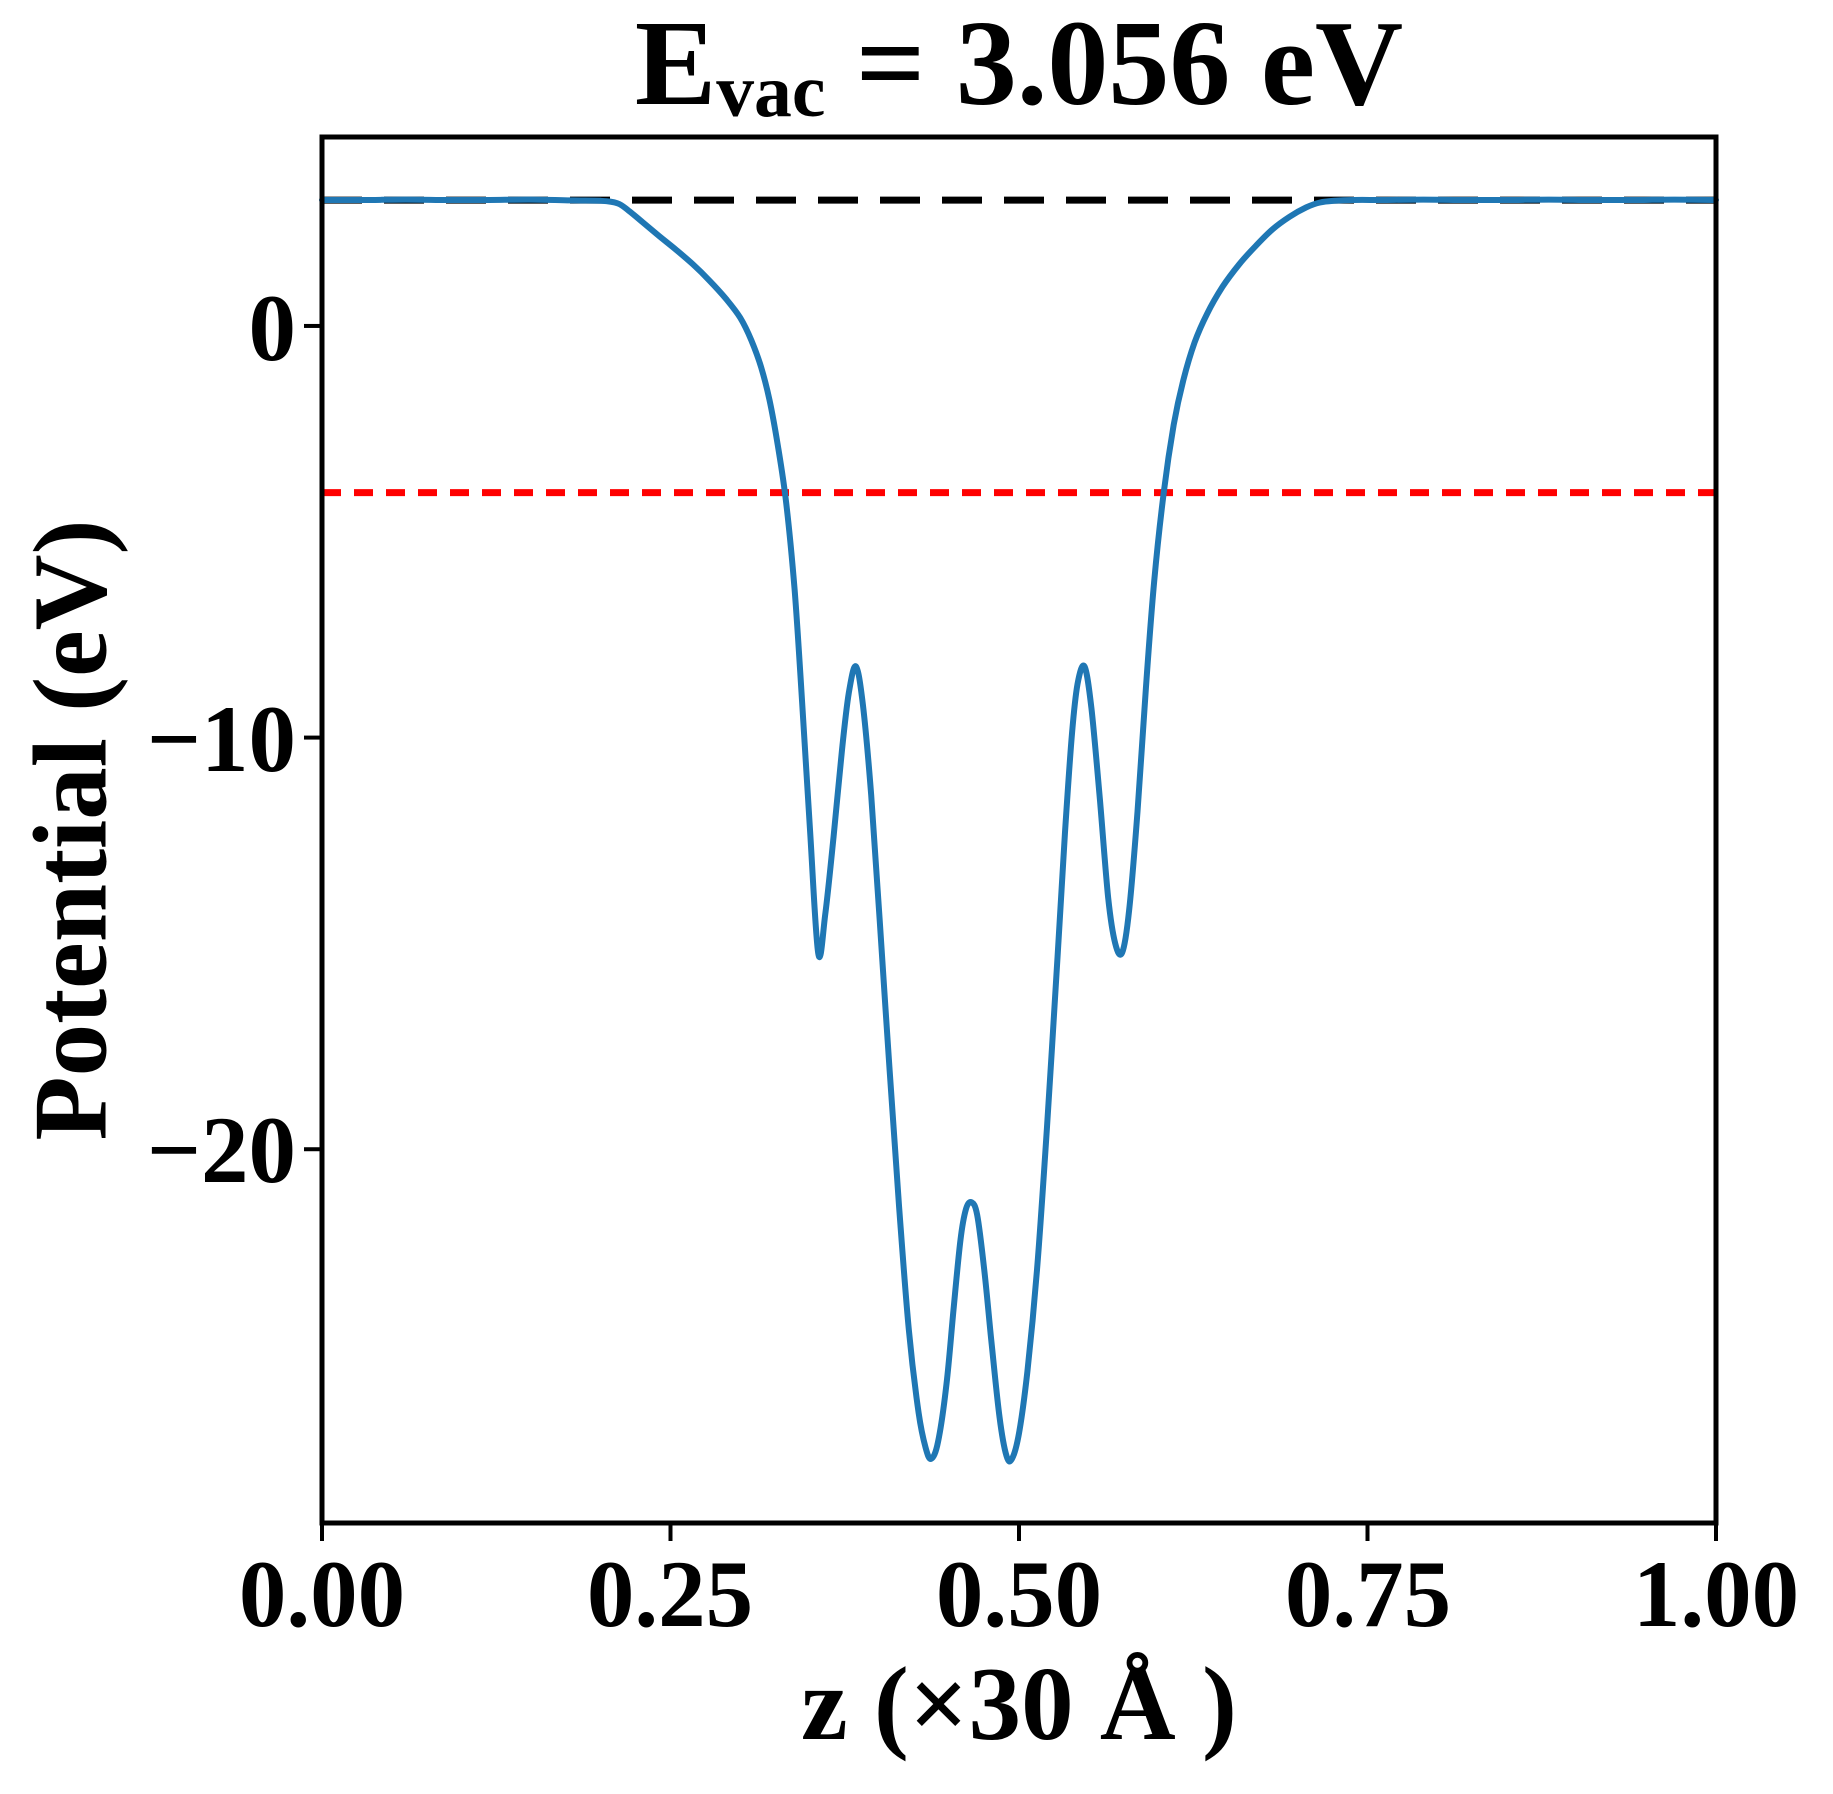 Image resolution: width=1833 pixels, height=1794 pixels. Describe the element at coordinates (1368, 1594) in the screenshot. I see `x-tick-label-075: 0.75` at that location.